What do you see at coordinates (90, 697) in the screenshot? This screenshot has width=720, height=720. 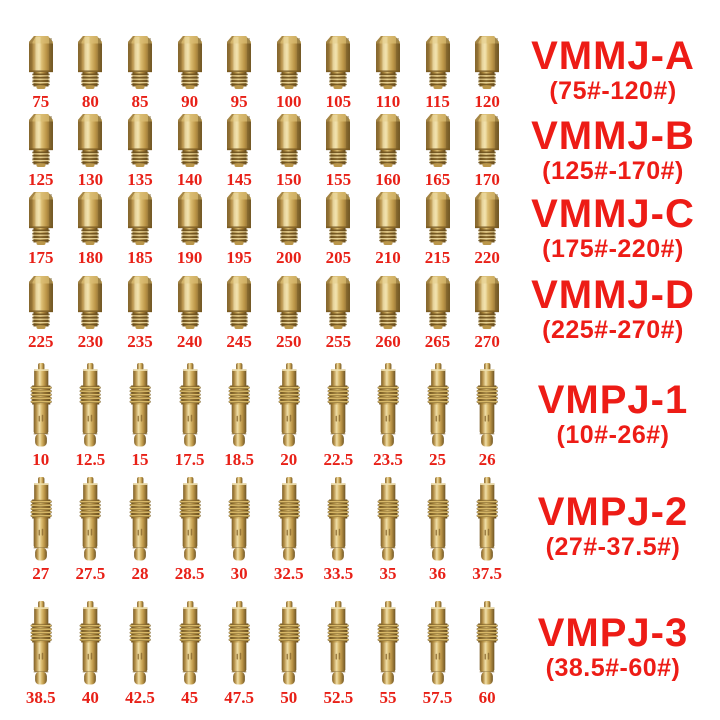 I see `jet-size-label: 40` at bounding box center [90, 697].